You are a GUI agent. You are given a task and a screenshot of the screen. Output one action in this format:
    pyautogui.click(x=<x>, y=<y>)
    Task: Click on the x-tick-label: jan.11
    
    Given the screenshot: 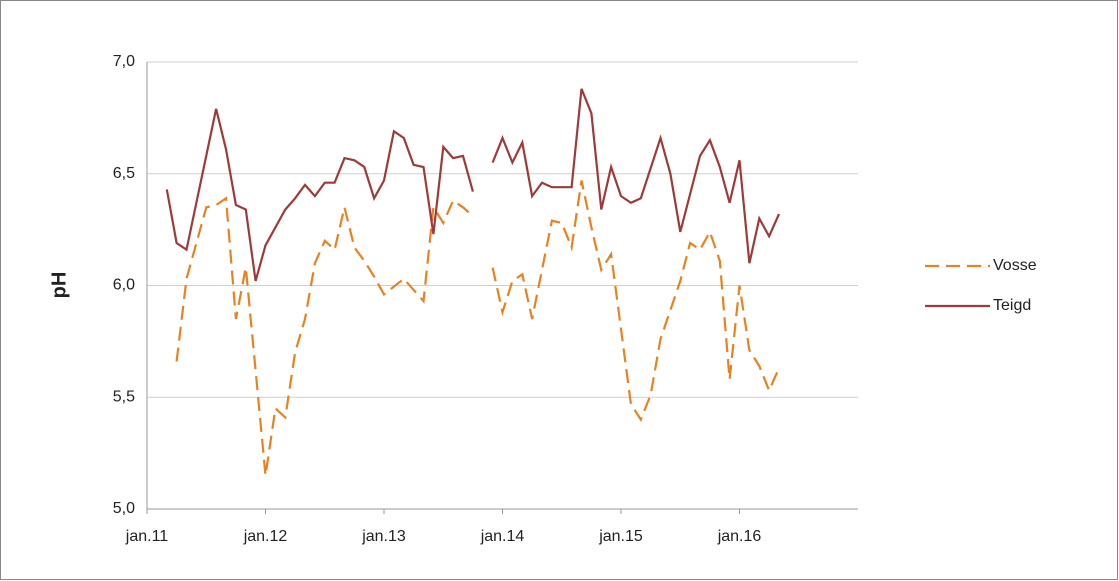 What is the action you would take?
    pyautogui.click(x=147, y=536)
    